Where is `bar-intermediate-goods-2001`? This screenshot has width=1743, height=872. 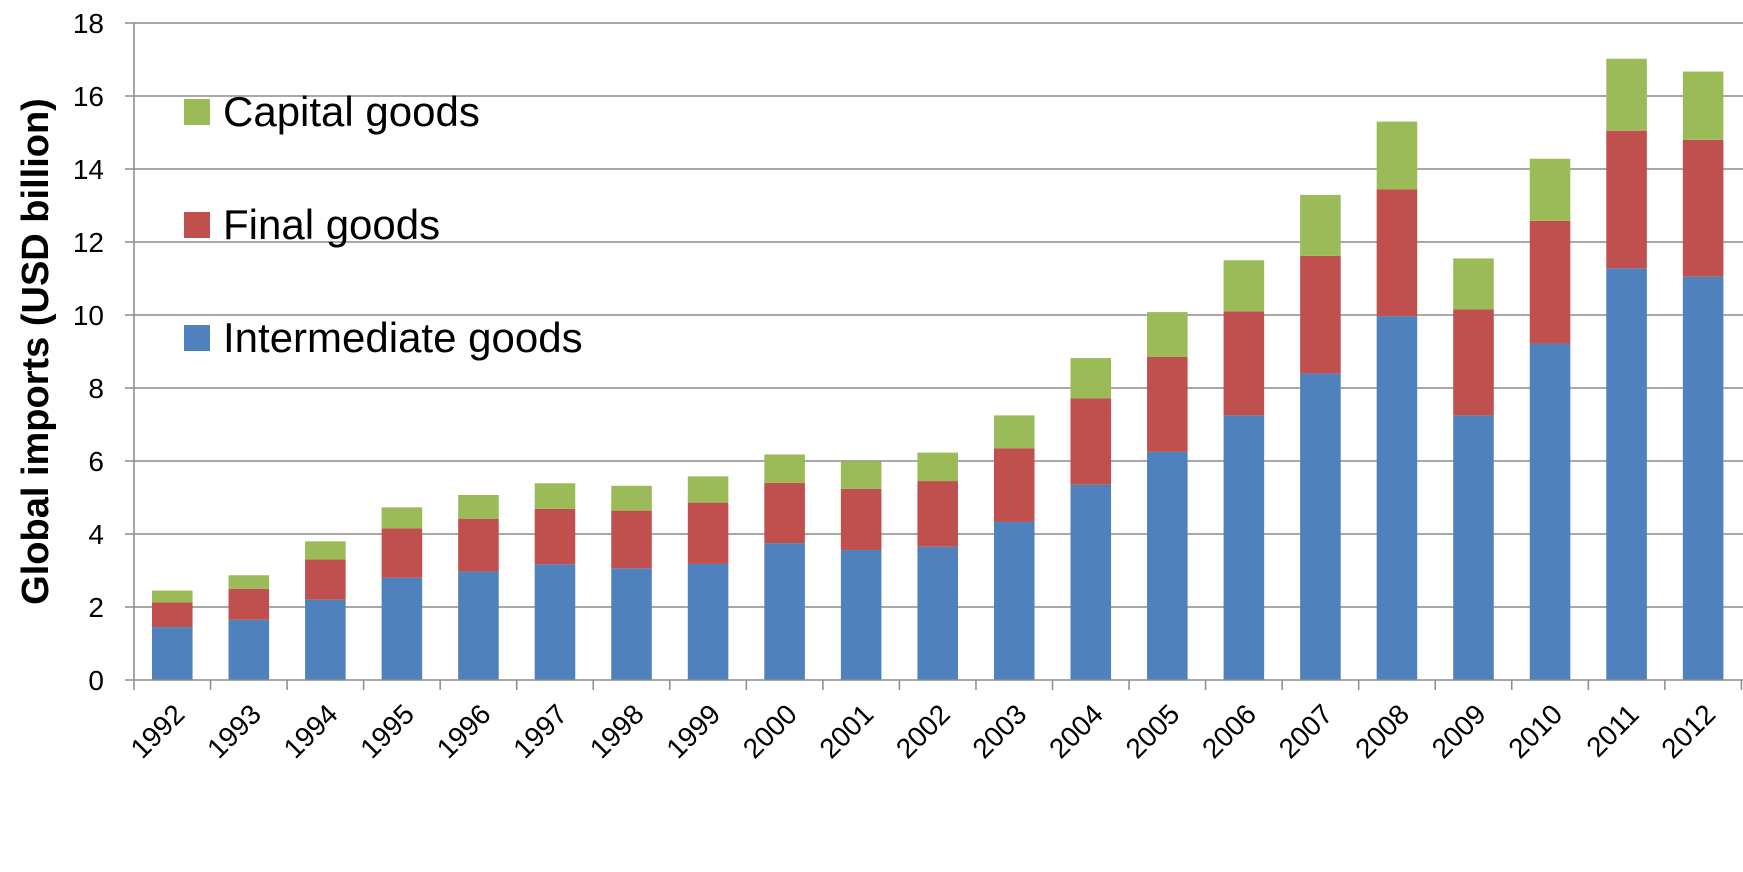
bar-intermediate-goods-2001 is located at coordinates (861, 615).